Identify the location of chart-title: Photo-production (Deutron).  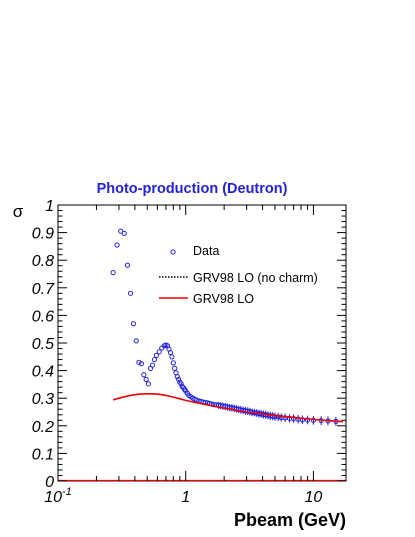
(192, 189).